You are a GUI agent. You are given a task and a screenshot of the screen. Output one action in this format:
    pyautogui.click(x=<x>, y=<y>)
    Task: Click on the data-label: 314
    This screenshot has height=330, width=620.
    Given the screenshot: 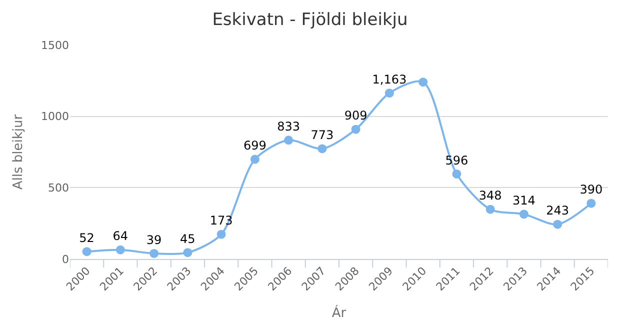 What is the action you would take?
    pyautogui.click(x=524, y=201)
    